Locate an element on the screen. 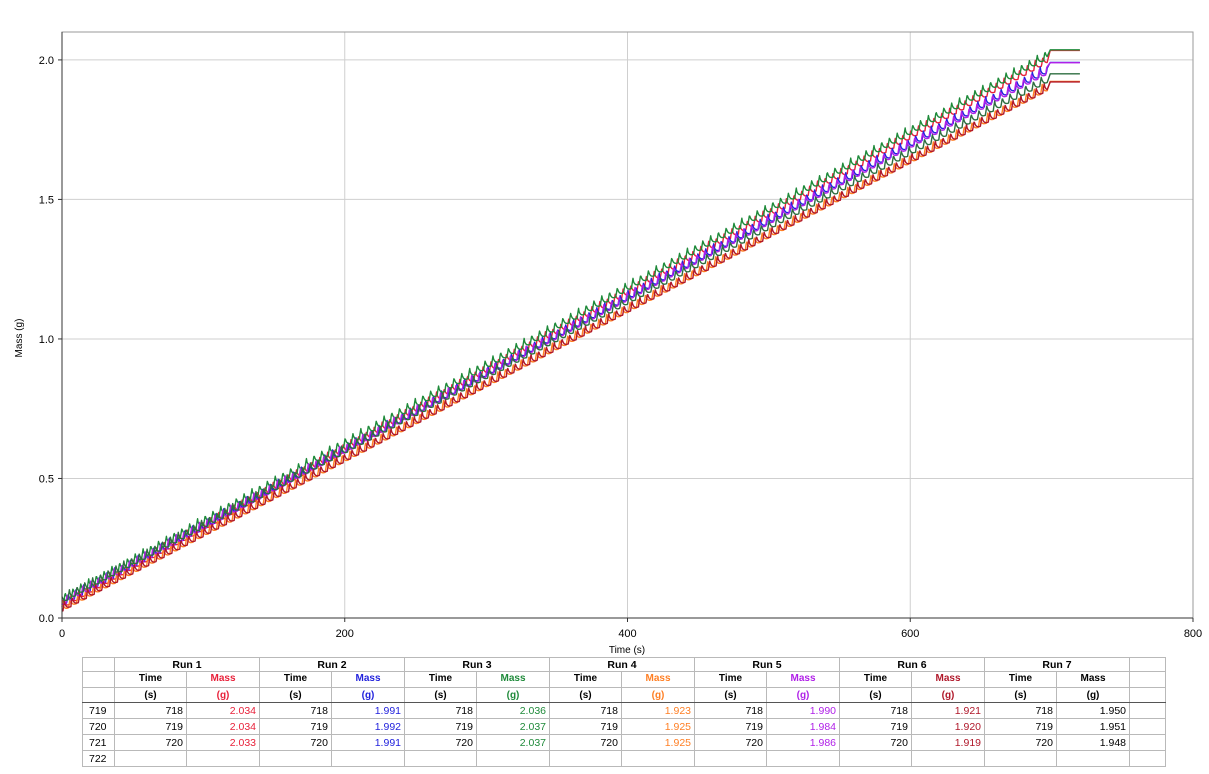 The height and width of the screenshot is (774, 1209). mass-cell: 1.986 is located at coordinates (803, 742).